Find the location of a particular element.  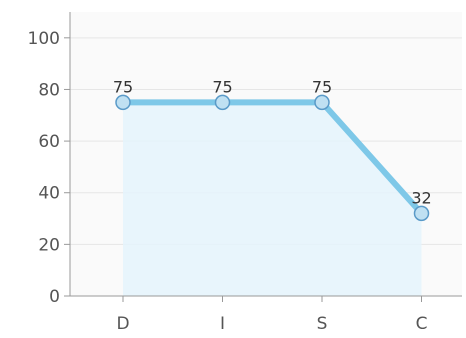

y-tick-label: 60 is located at coordinates (49, 142).